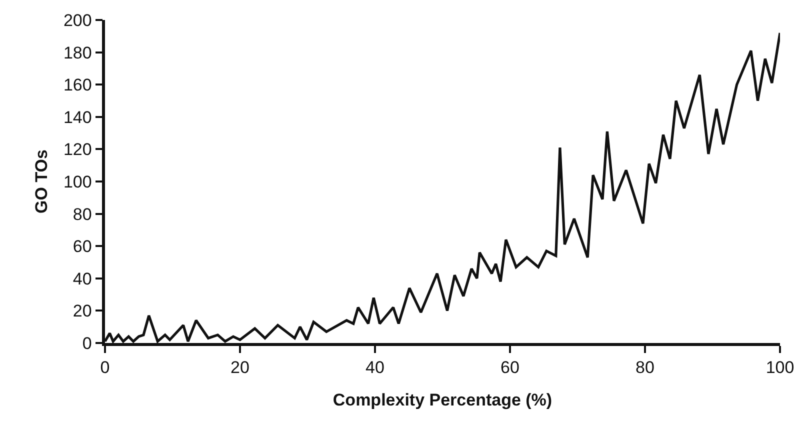 The width and height of the screenshot is (807, 436). Describe the element at coordinates (87, 343) in the screenshot. I see `y-tick-label: 0` at that location.